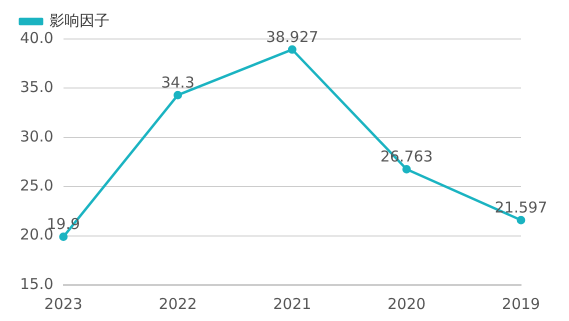  Describe the element at coordinates (37, 136) in the screenshot. I see `y-tick-label: 30.0` at that location.